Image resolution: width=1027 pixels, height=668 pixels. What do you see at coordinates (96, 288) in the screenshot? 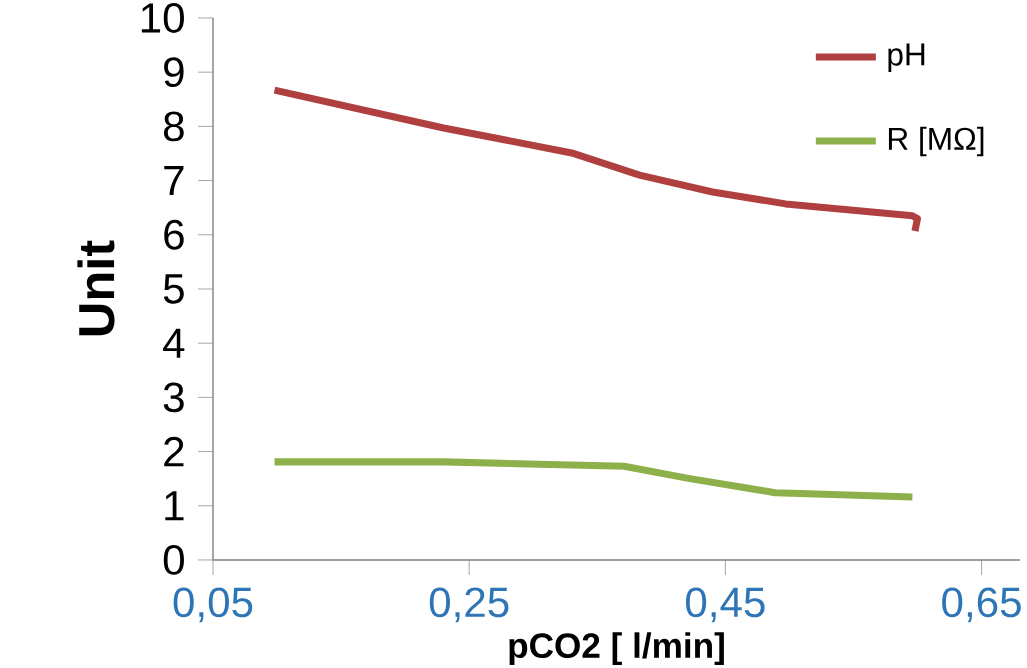
I see `y-axis-title: Unit` at bounding box center [96, 288].